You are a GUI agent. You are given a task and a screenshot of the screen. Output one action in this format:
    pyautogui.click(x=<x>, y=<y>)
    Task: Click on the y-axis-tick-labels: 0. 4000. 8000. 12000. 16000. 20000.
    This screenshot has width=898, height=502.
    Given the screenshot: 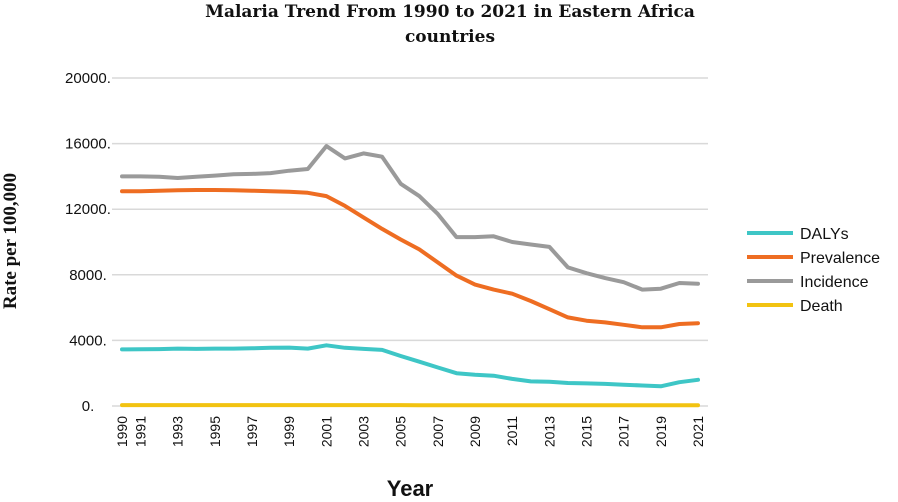 What is the action you would take?
    pyautogui.click(x=88, y=242)
    